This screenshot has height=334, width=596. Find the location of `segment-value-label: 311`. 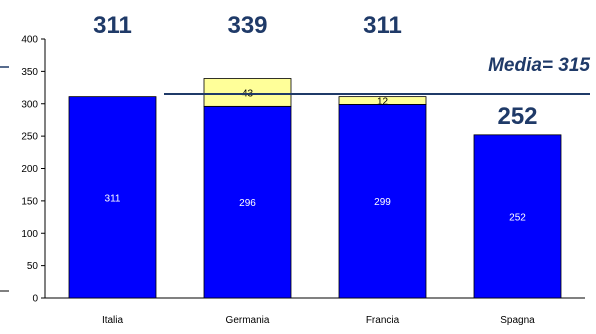

segment-value-label: 311 is located at coordinates (113, 198).